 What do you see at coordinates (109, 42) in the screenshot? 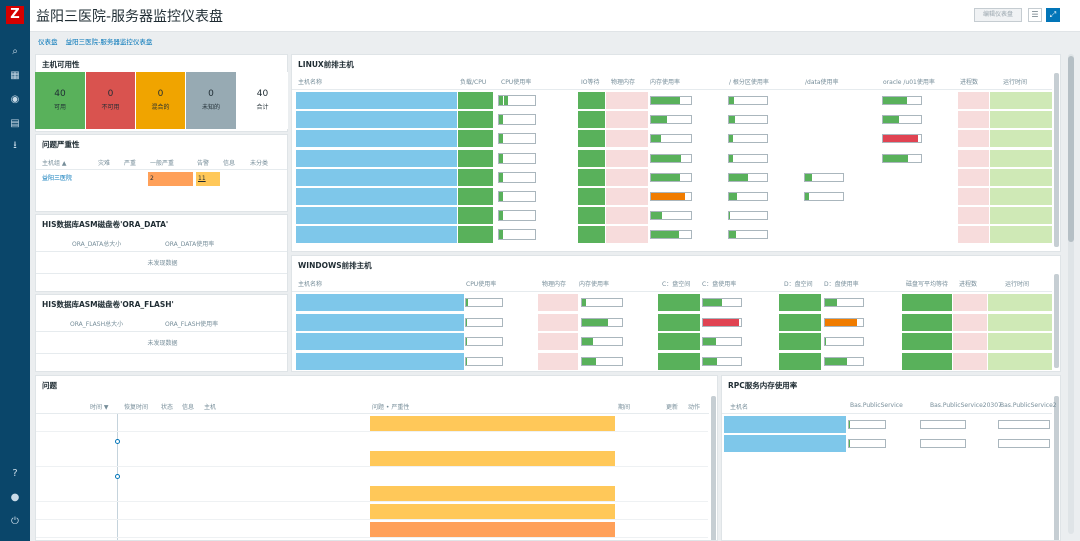
I see `breadcrumb-item-current: 益阳三医院-服务器监控仪表盘` at bounding box center [109, 42].